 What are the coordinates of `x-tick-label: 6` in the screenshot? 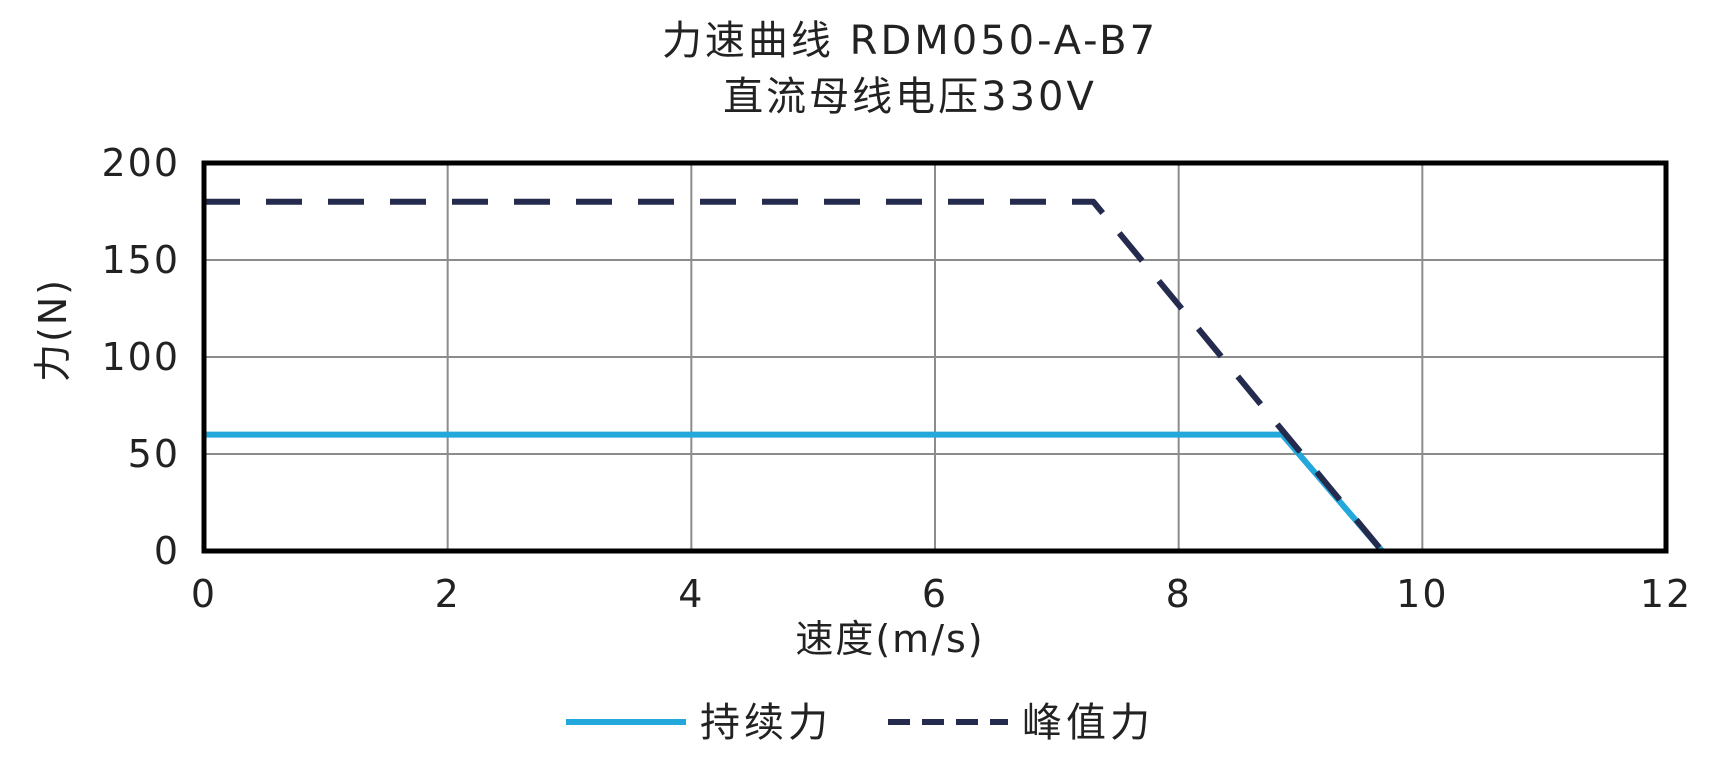 It's located at (935, 594).